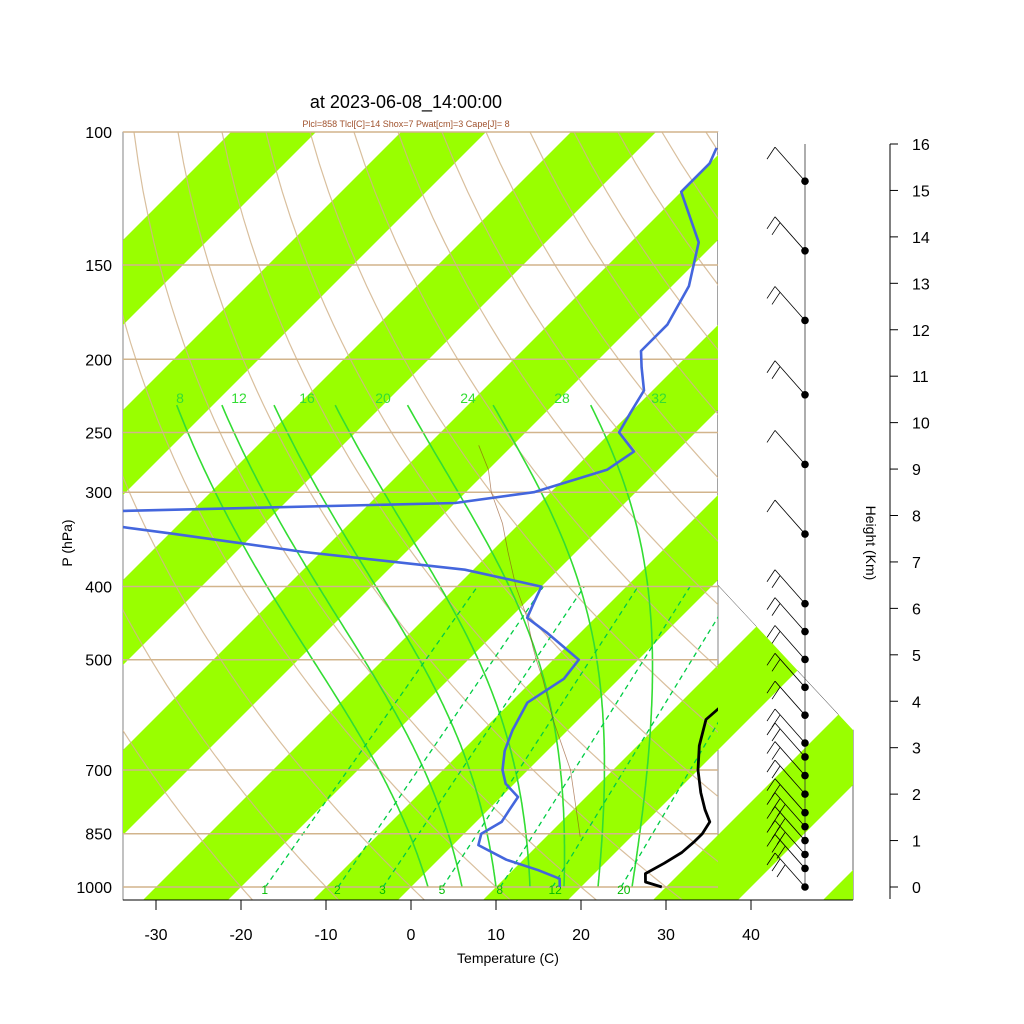 Image resolution: width=1024 pixels, height=1024 pixels. Describe the element at coordinates (921, 284) in the screenshot. I see `height-tick-label: 13` at that location.